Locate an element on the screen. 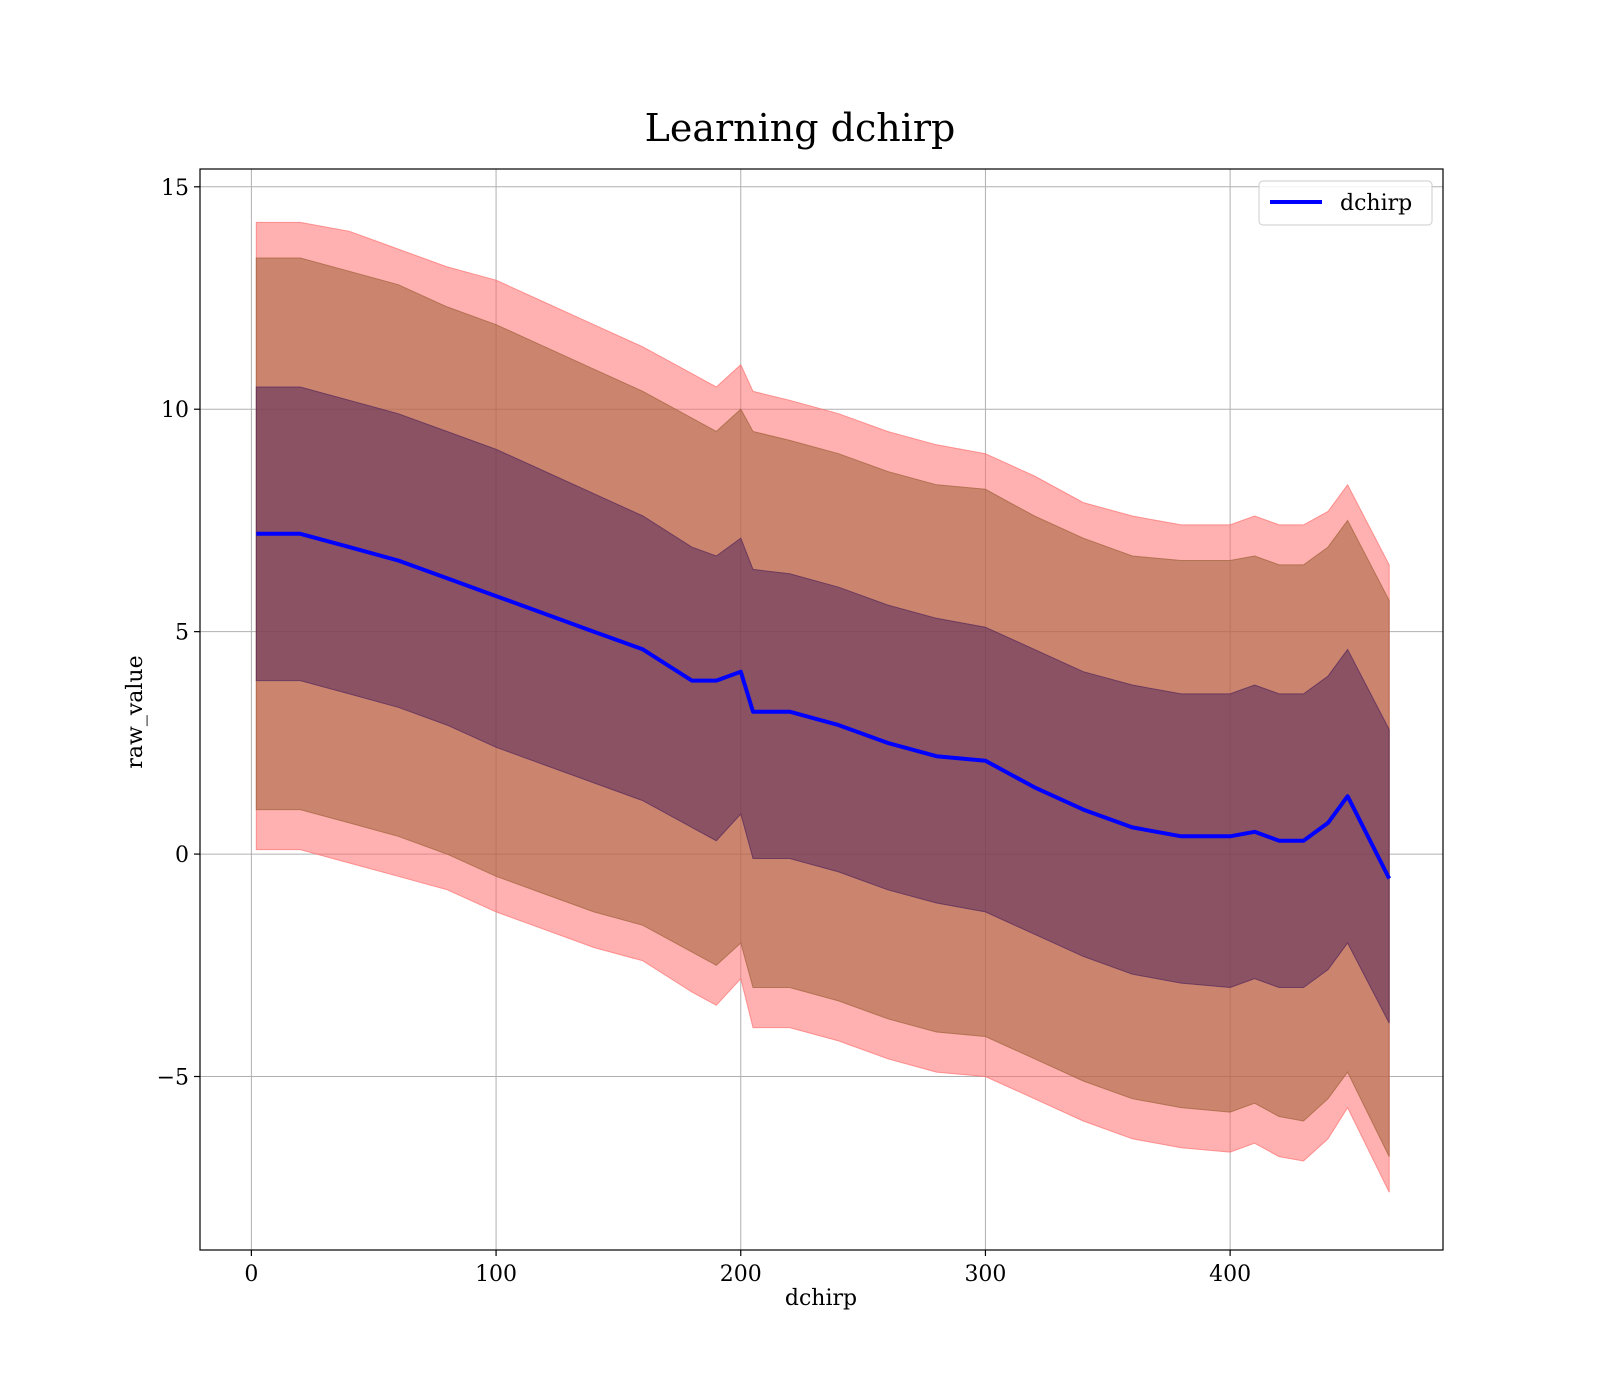 The height and width of the screenshot is (1400, 1600). y-tick-label-4: 15 is located at coordinates (175, 188).